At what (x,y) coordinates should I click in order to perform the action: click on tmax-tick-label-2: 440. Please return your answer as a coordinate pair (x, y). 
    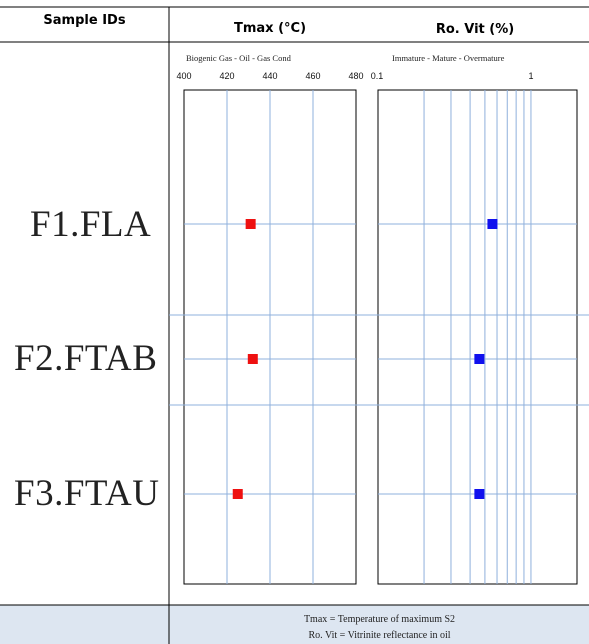
    Looking at the image, I should click on (270, 76).